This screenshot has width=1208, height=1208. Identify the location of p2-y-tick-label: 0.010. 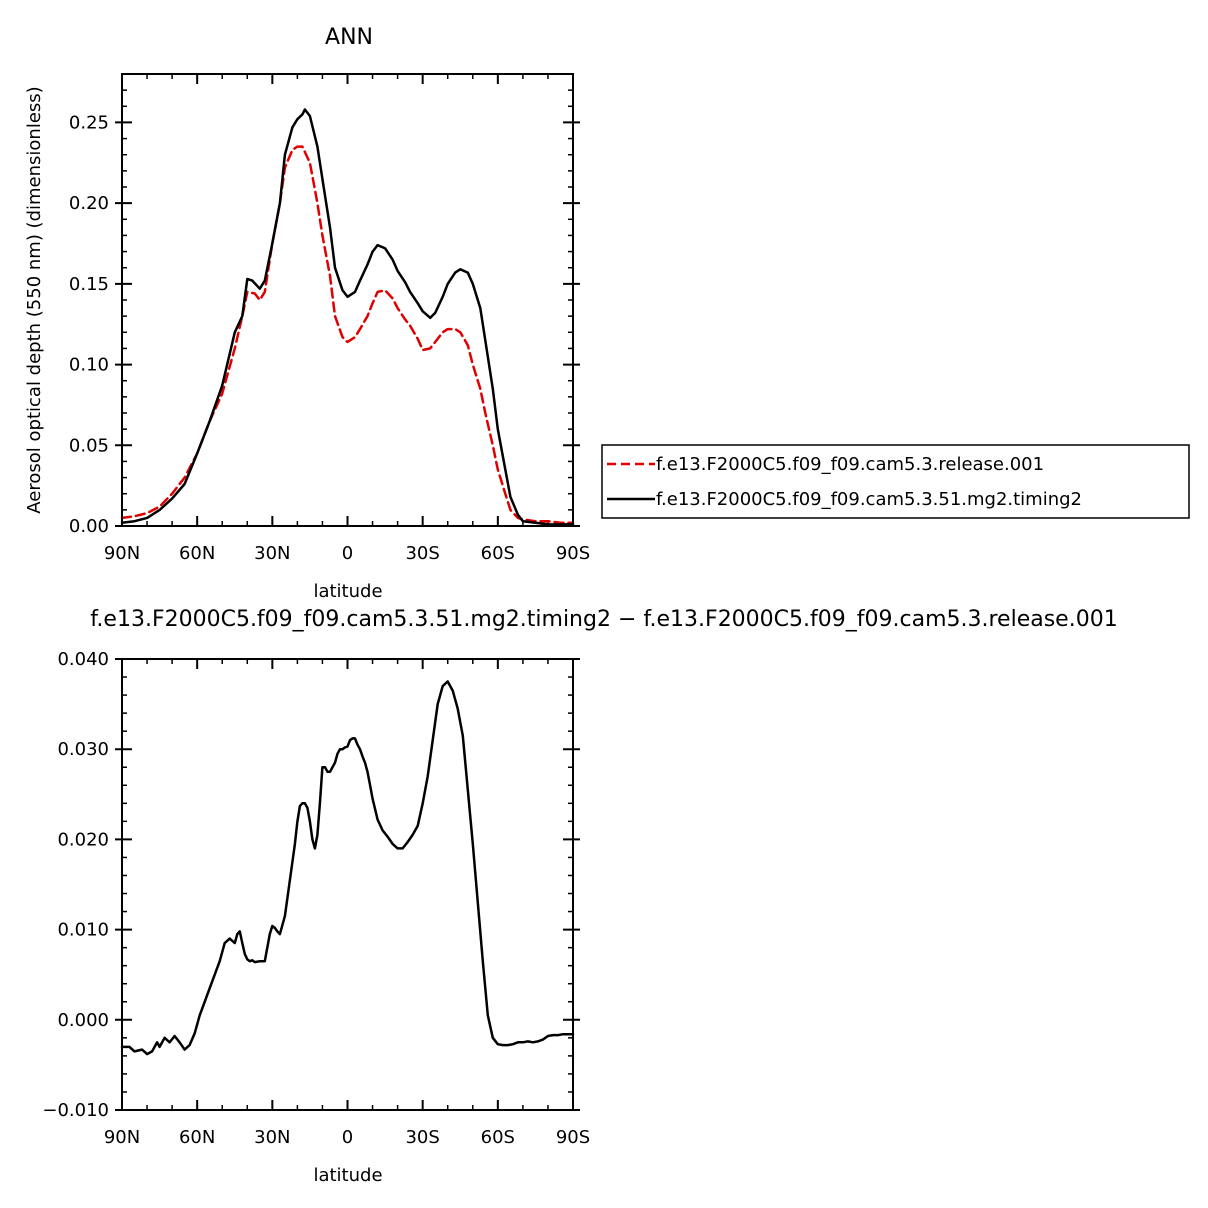
(83, 930).